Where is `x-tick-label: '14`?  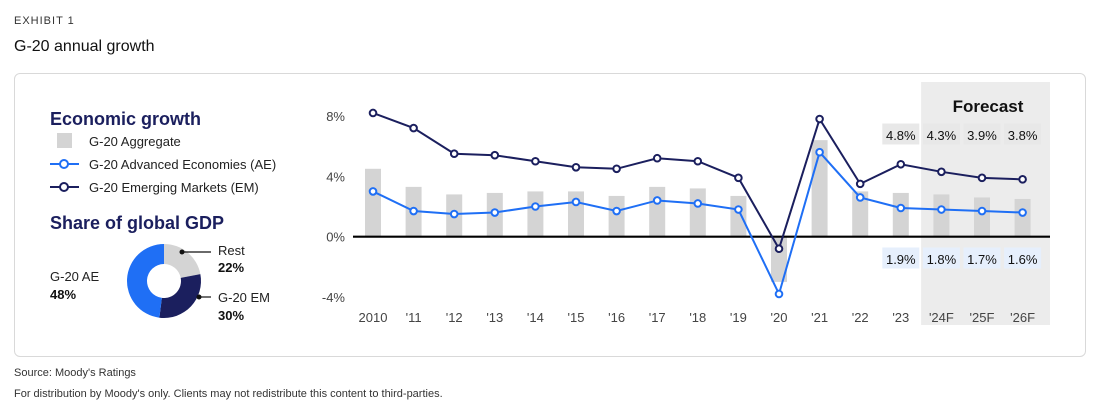
x-tick-label: '14 is located at coordinates (535, 317).